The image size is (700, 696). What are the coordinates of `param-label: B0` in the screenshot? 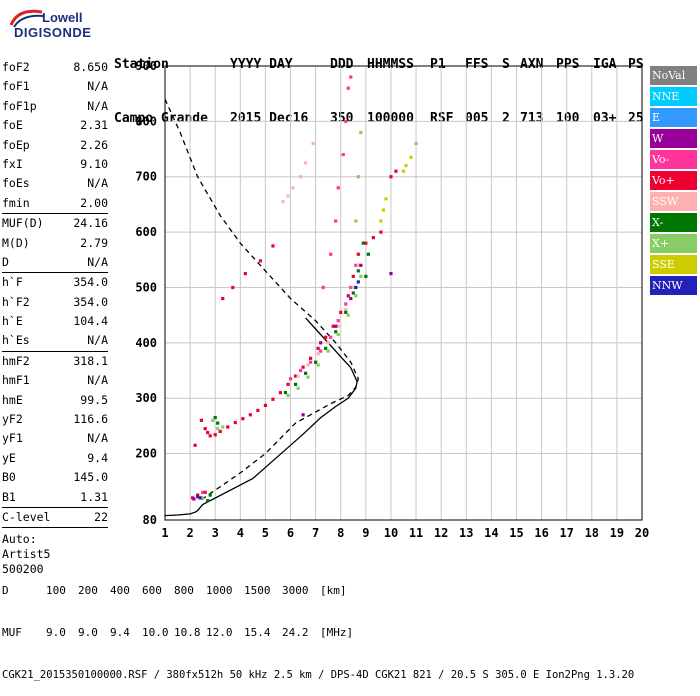 It's located at (9, 477).